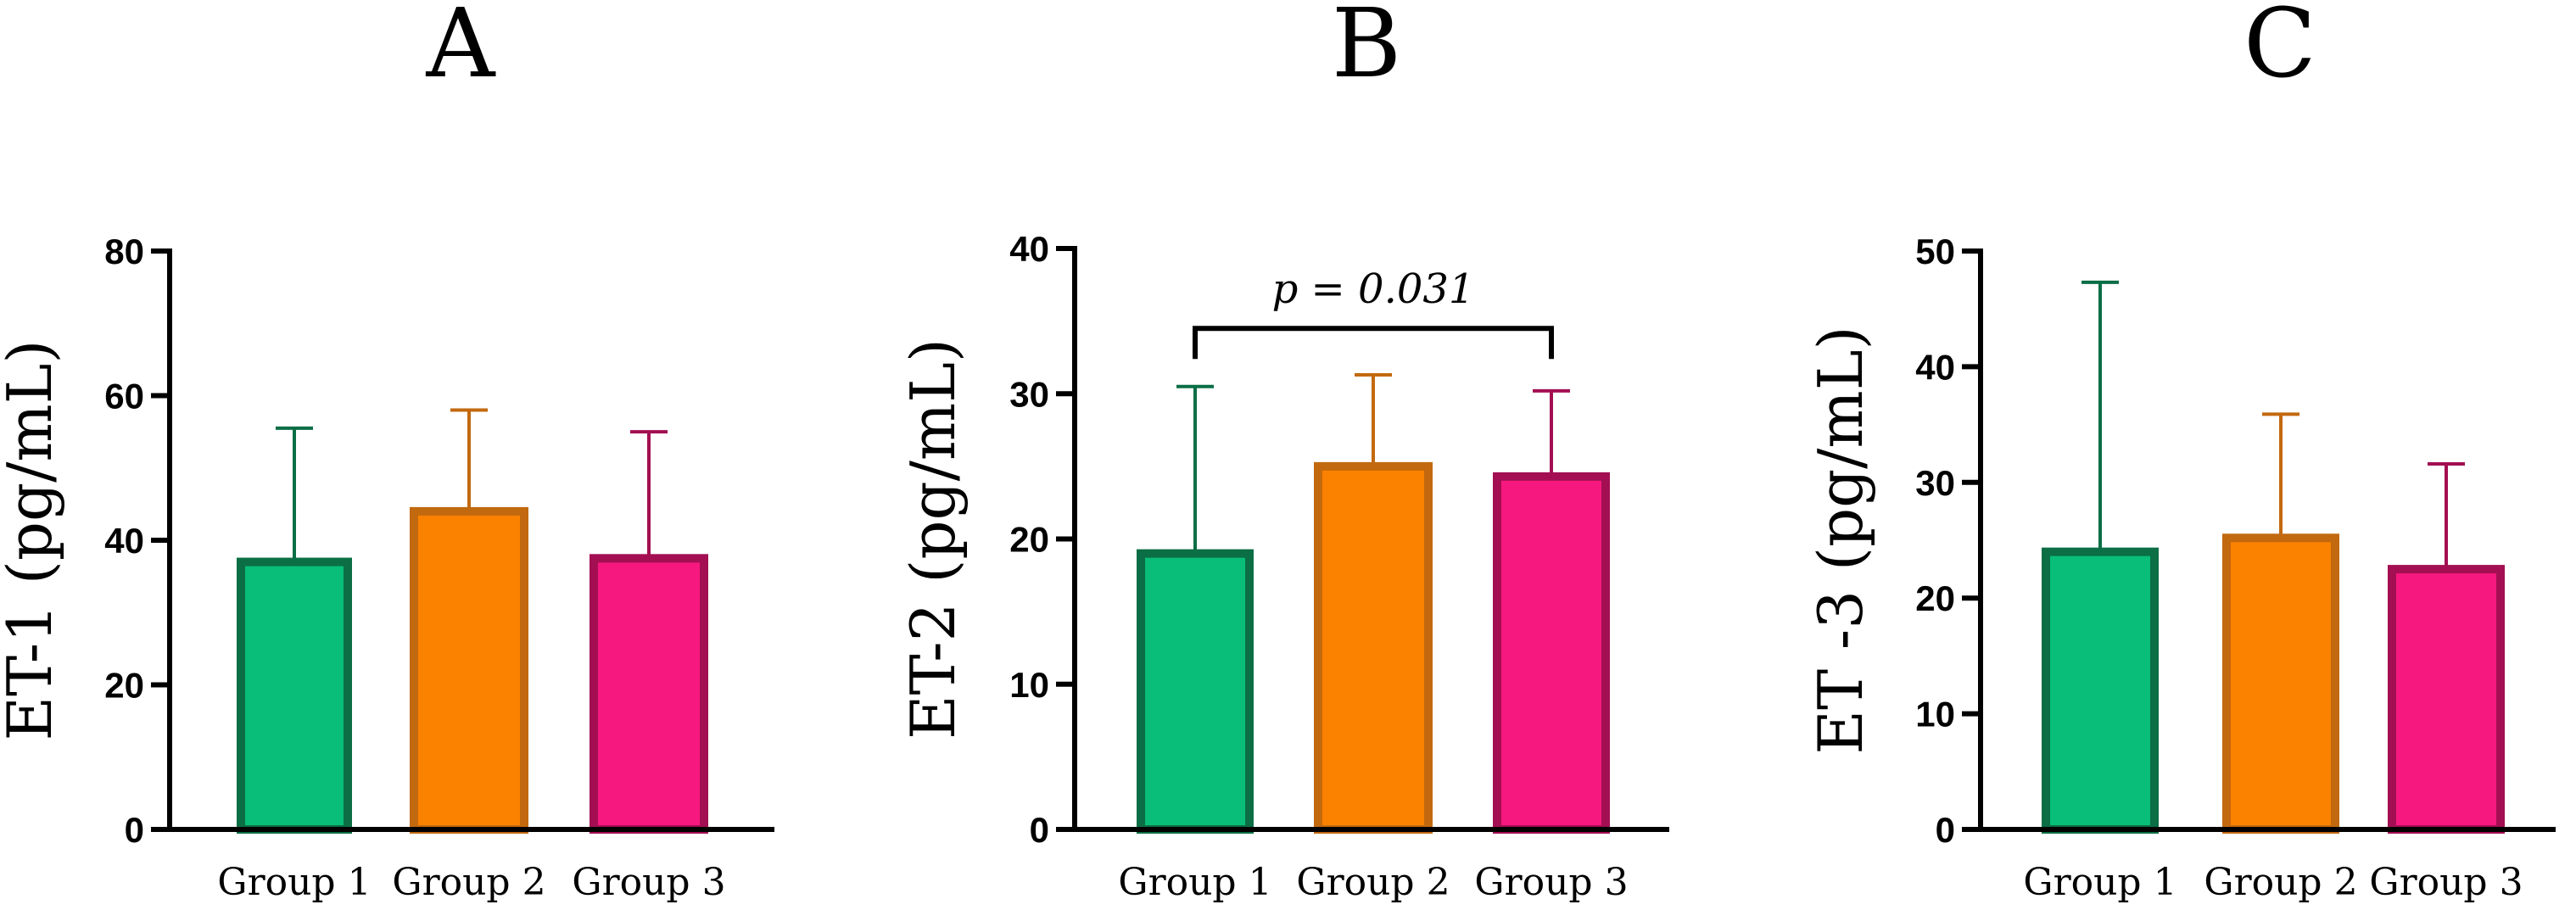 The height and width of the screenshot is (910, 2576). Describe the element at coordinates (1373, 289) in the screenshot. I see `p-value-label: p = 0.031` at that location.